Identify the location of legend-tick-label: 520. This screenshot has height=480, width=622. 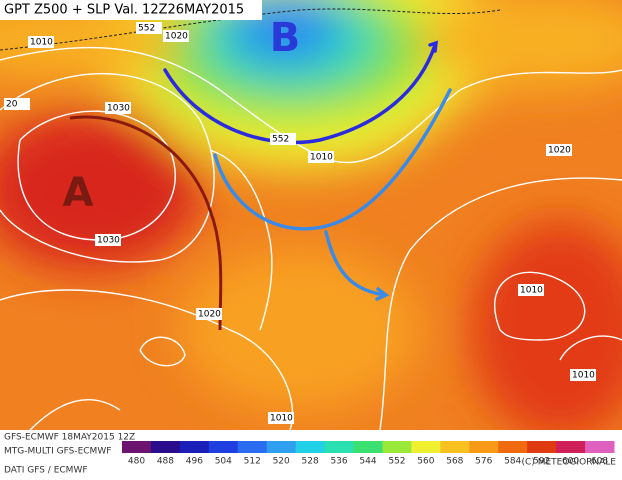
(281, 462).